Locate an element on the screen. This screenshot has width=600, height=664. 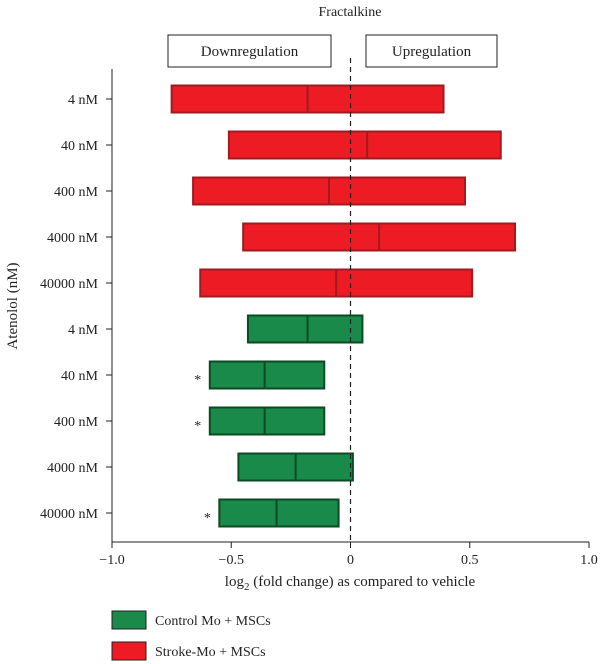
upregulation-label: Upregulation is located at coordinates (432, 52).